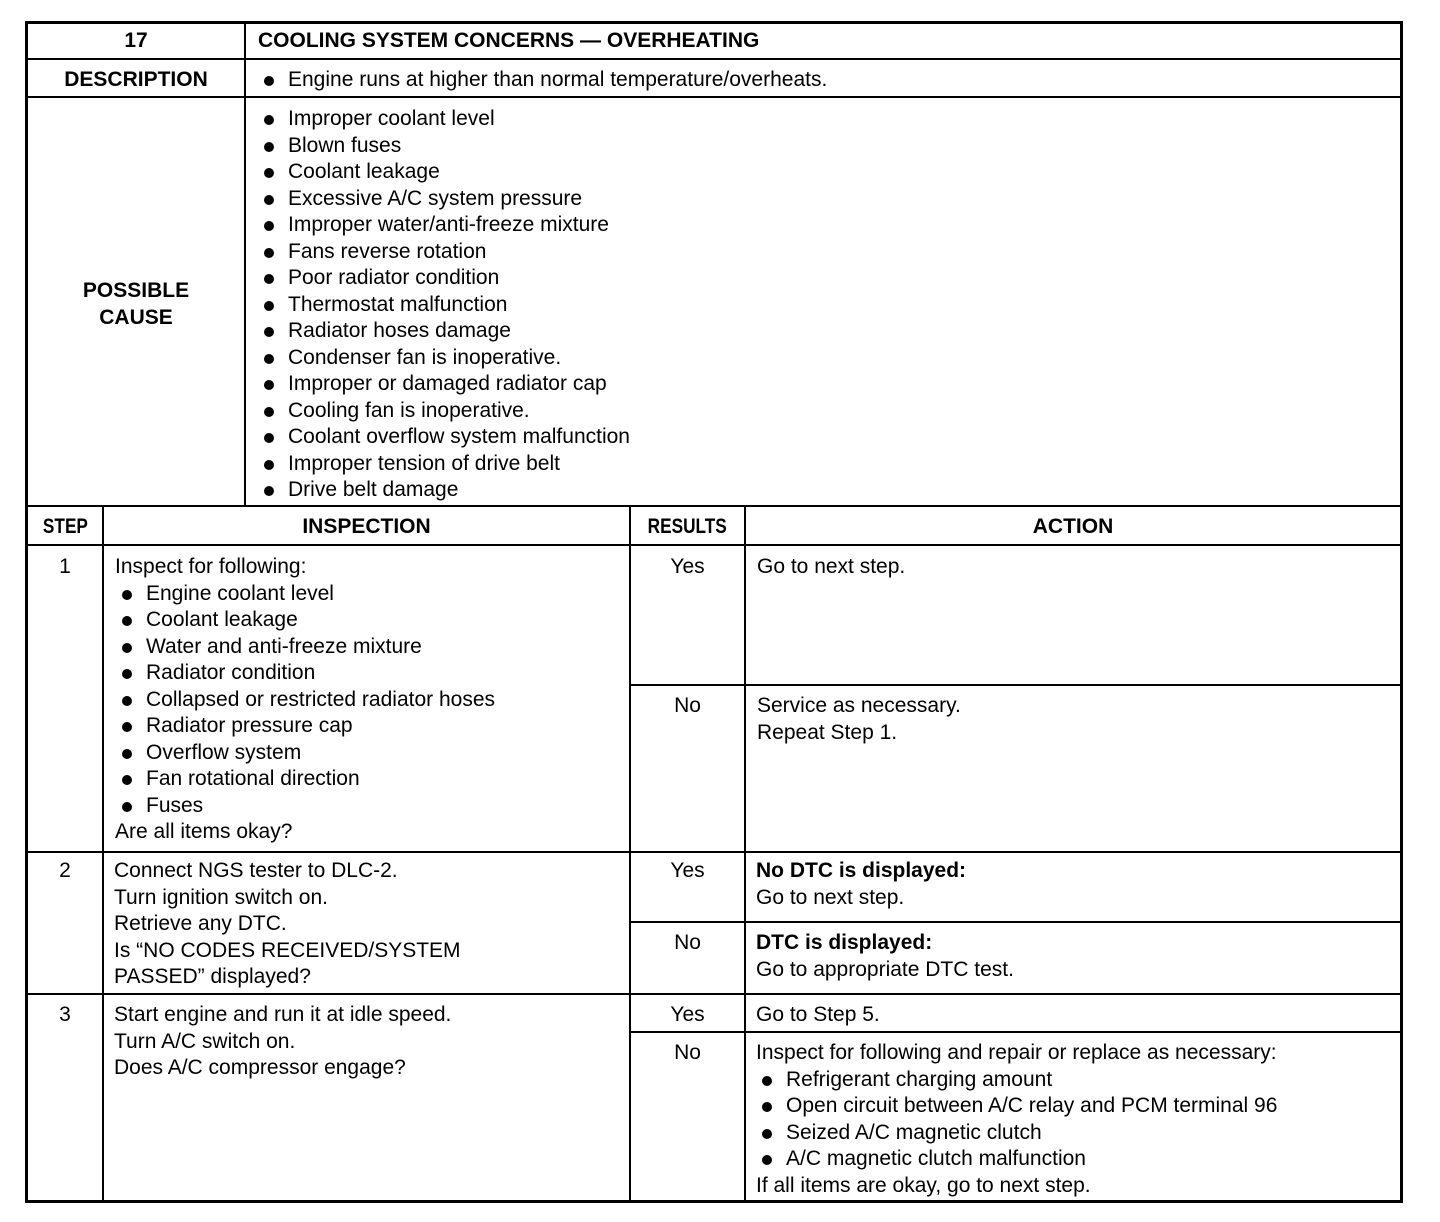 This screenshot has width=1440, height=1222. Describe the element at coordinates (509, 40) in the screenshot. I see `section-title: COOLING SYSTEM CONCERNS — OVERHEATING` at that location.